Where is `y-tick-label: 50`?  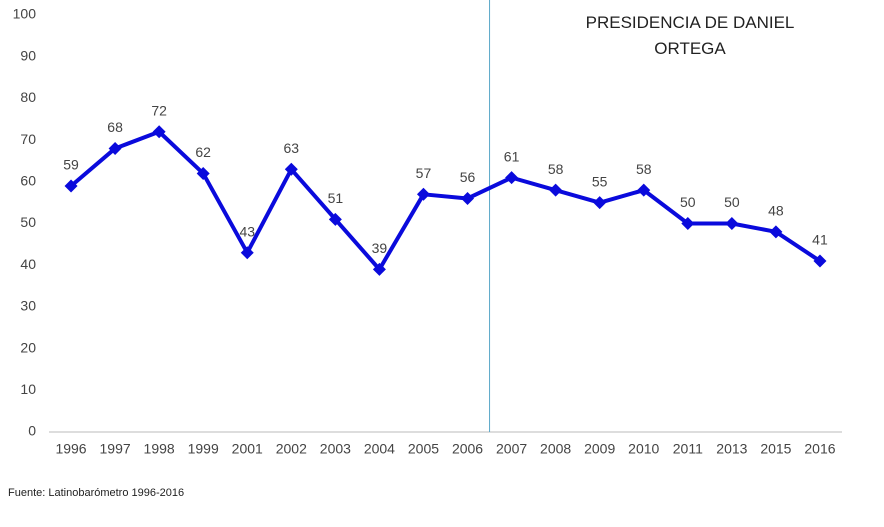
y-tick-label: 50 is located at coordinates (28, 222).